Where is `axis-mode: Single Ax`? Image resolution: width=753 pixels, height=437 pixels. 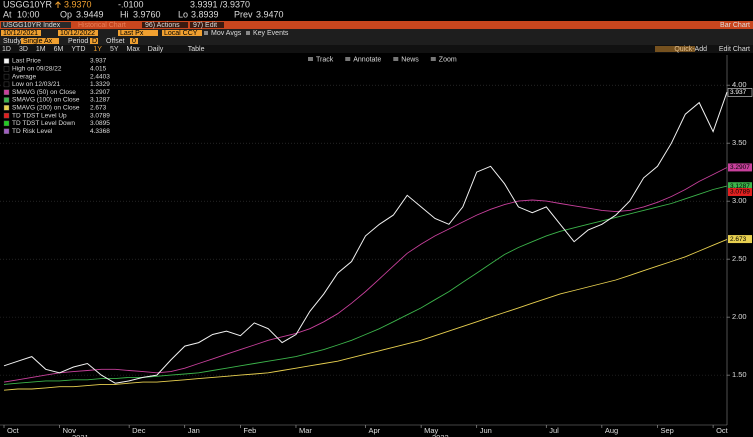 axis-mode: Single Ax is located at coordinates (38, 41).